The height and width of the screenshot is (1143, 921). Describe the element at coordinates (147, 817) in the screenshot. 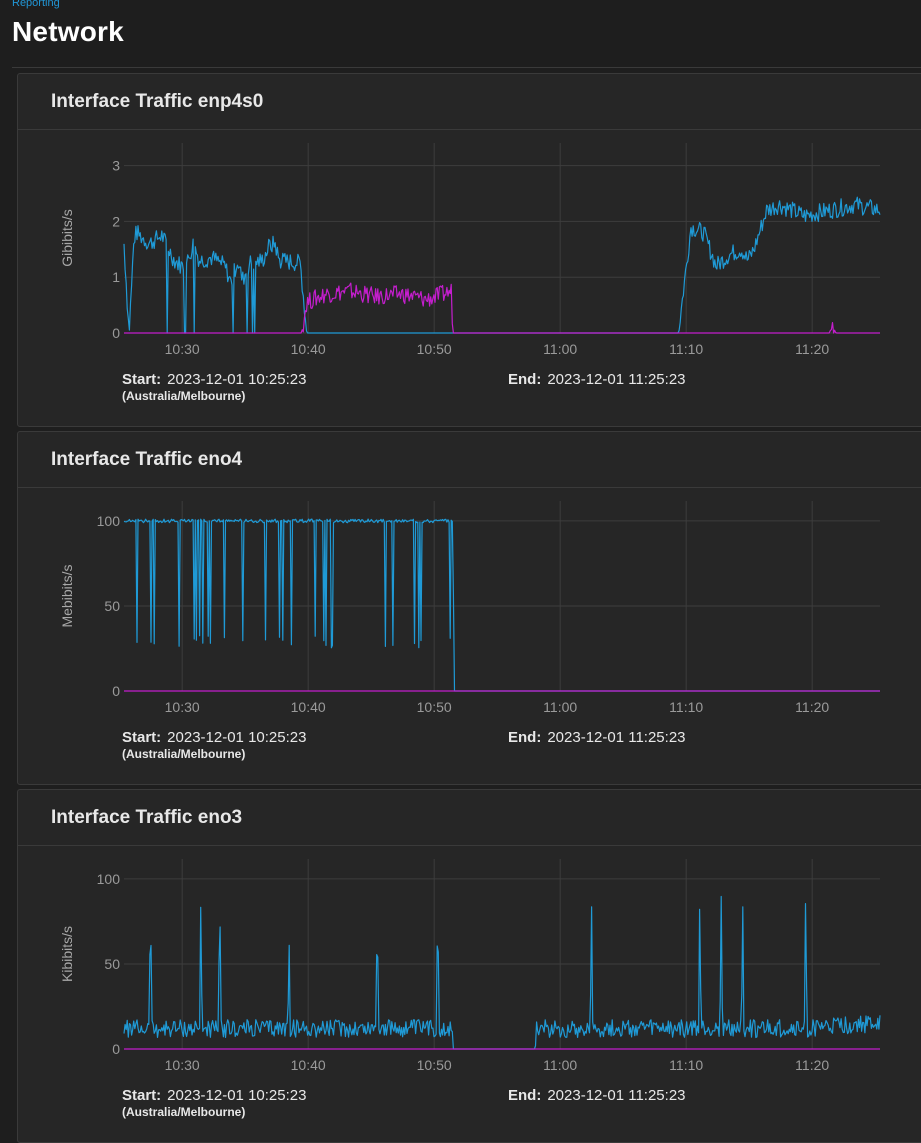

I see `panel-title: Interface Traffic eno3` at that location.